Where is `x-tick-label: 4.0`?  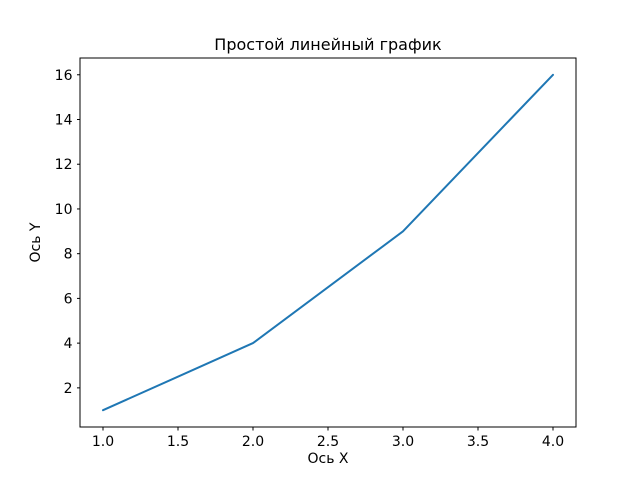
x-tick-label: 4.0 is located at coordinates (553, 442).